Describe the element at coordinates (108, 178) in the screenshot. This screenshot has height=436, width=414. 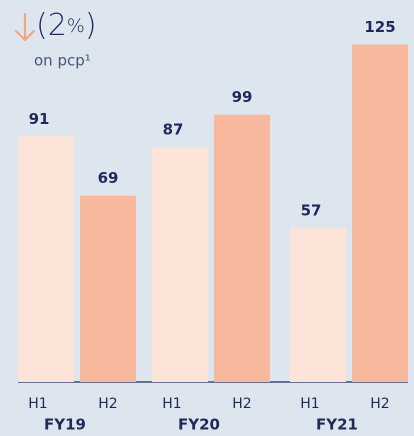
I see `value-label: 69` at that location.